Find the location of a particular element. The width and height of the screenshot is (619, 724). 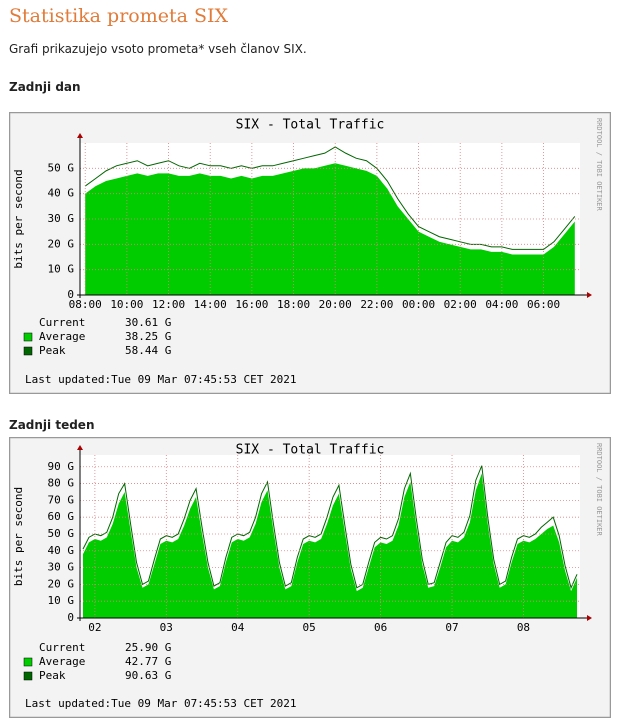

legend-value: 25.90 G is located at coordinates (148, 647).